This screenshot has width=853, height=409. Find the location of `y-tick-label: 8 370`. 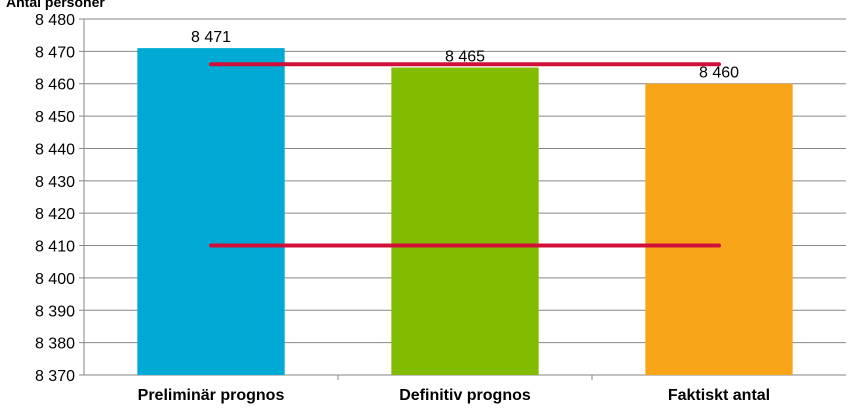

y-tick-label: 8 370 is located at coordinates (55, 376).